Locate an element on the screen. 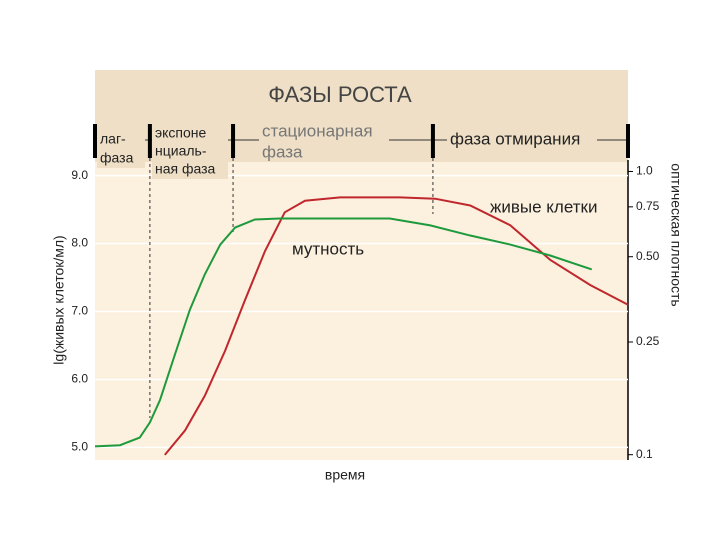  y2-tick-label: 0.75 is located at coordinates (648, 206).